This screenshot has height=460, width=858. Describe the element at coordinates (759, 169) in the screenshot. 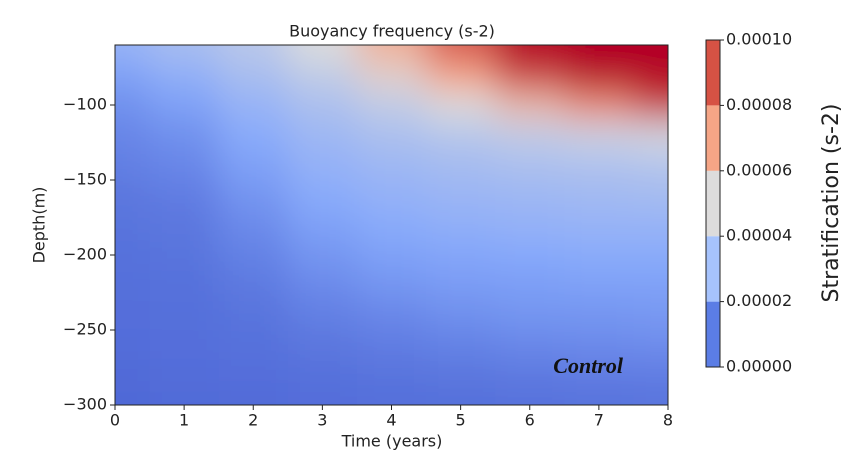

I see `colorbar-tick-label: 0.00006` at that location.